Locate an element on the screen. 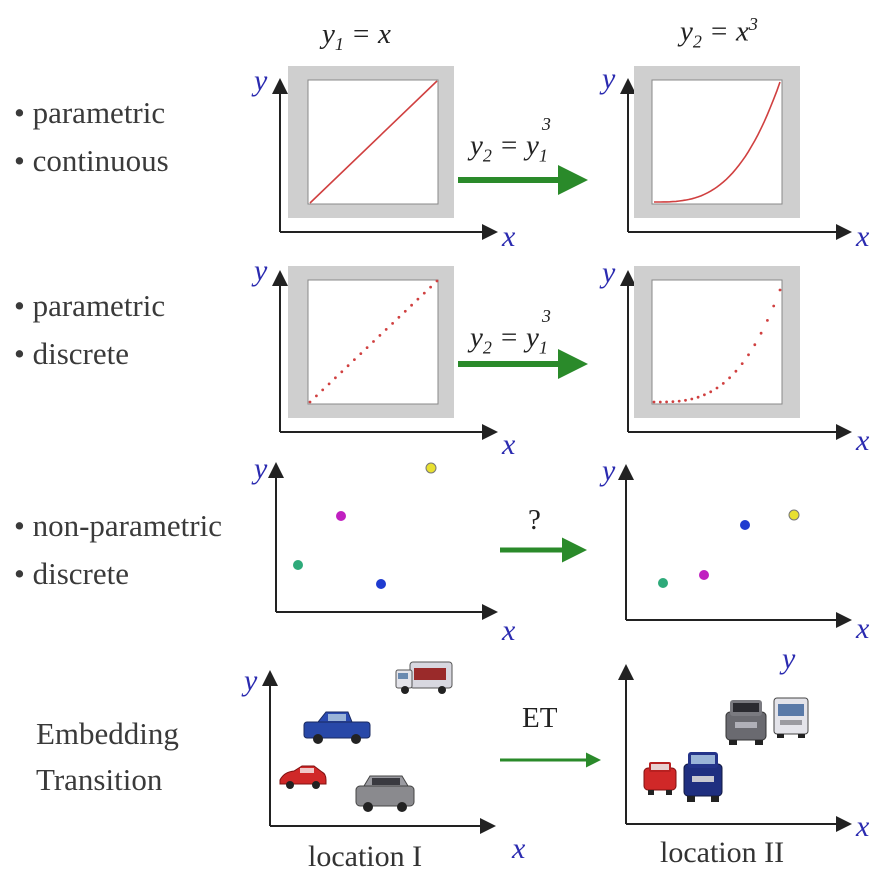  row3-left-plot is located at coordinates (383, 541).